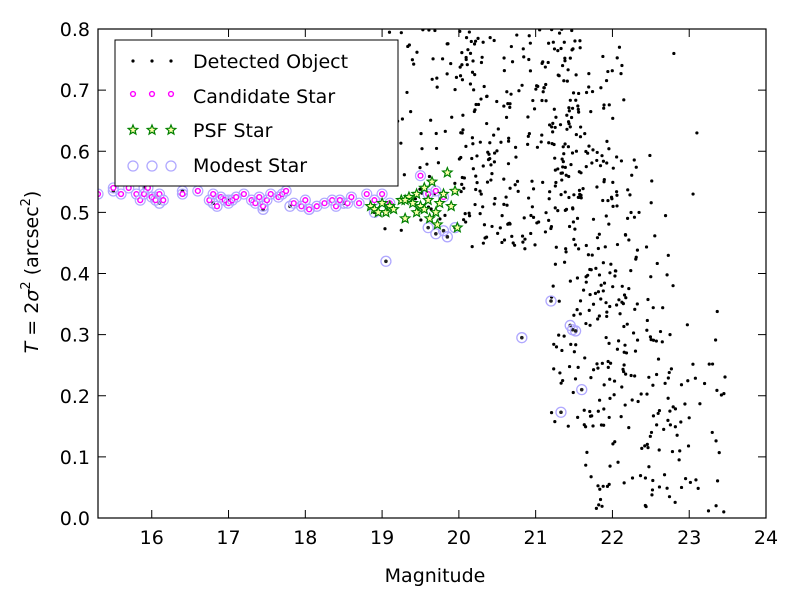 The width and height of the screenshot is (800, 600). What do you see at coordinates (435, 576) in the screenshot?
I see `x-axis-title: Magnitude` at bounding box center [435, 576].